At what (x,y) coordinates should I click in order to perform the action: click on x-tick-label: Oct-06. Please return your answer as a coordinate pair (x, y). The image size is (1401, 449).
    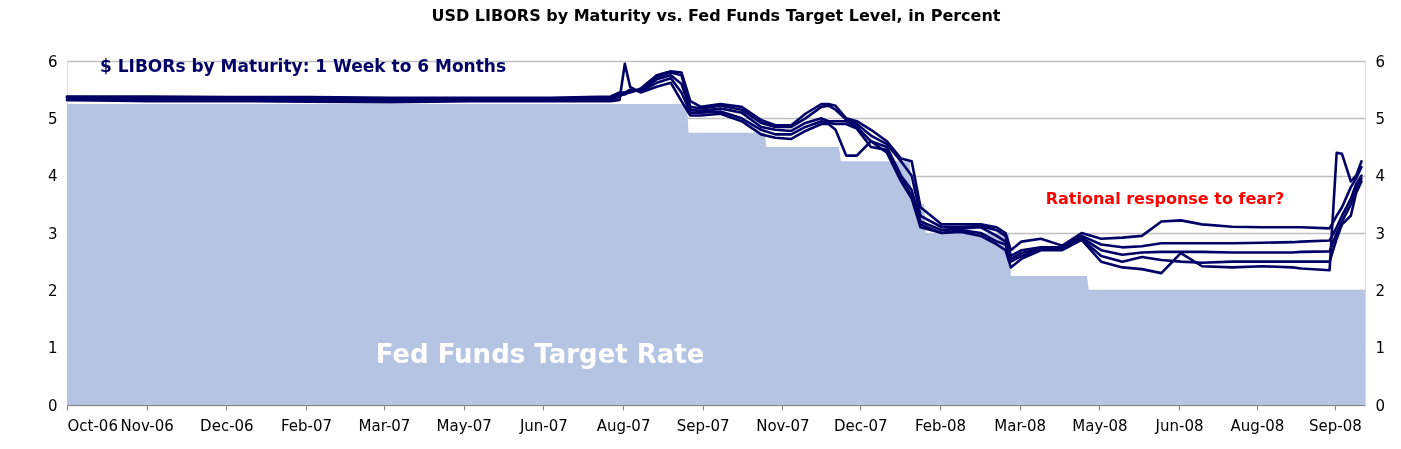
    Looking at the image, I should click on (92, 425).